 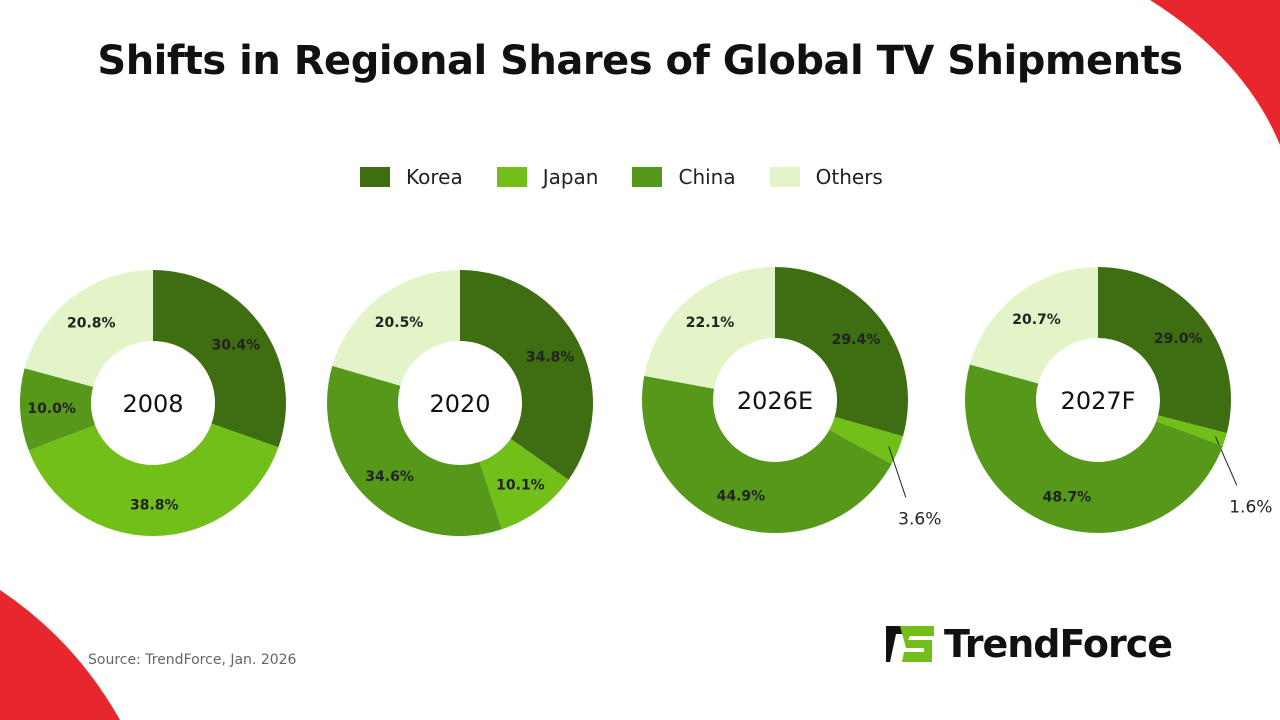 I want to click on legend-item-others: Others, so click(x=826, y=177).